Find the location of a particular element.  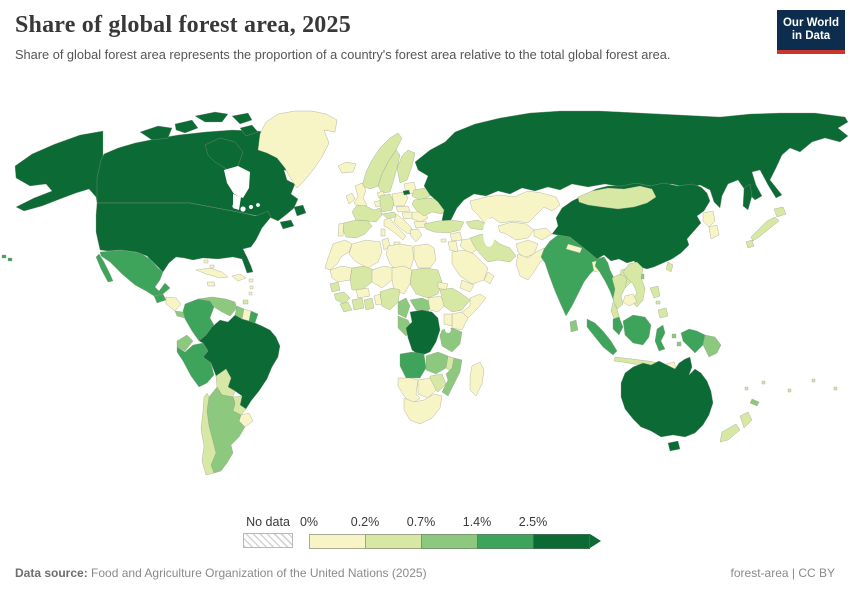

country-burkina-faso is located at coordinates (363, 293).